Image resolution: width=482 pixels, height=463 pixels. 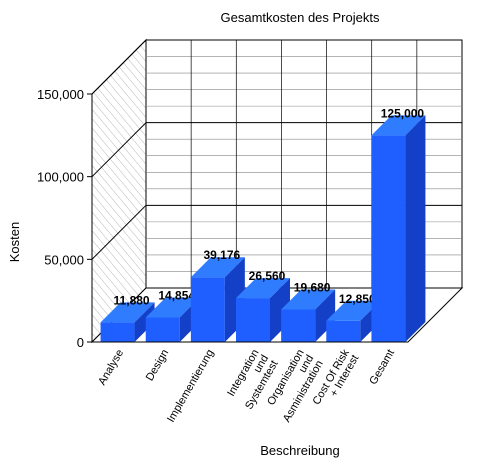 What do you see at coordinates (336, 379) in the screenshot?
I see `x-tick-label: Cost Of Risk+ Interest` at bounding box center [336, 379].